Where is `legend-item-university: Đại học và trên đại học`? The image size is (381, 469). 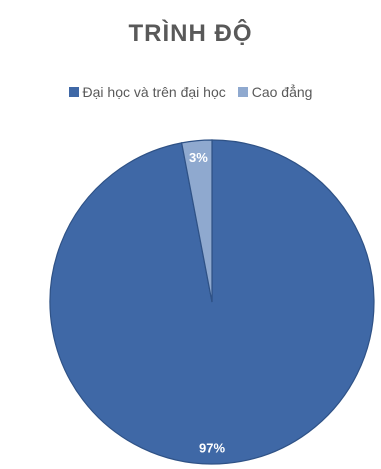
legend-item-university: Đại học và trên đại học is located at coordinates (147, 92).